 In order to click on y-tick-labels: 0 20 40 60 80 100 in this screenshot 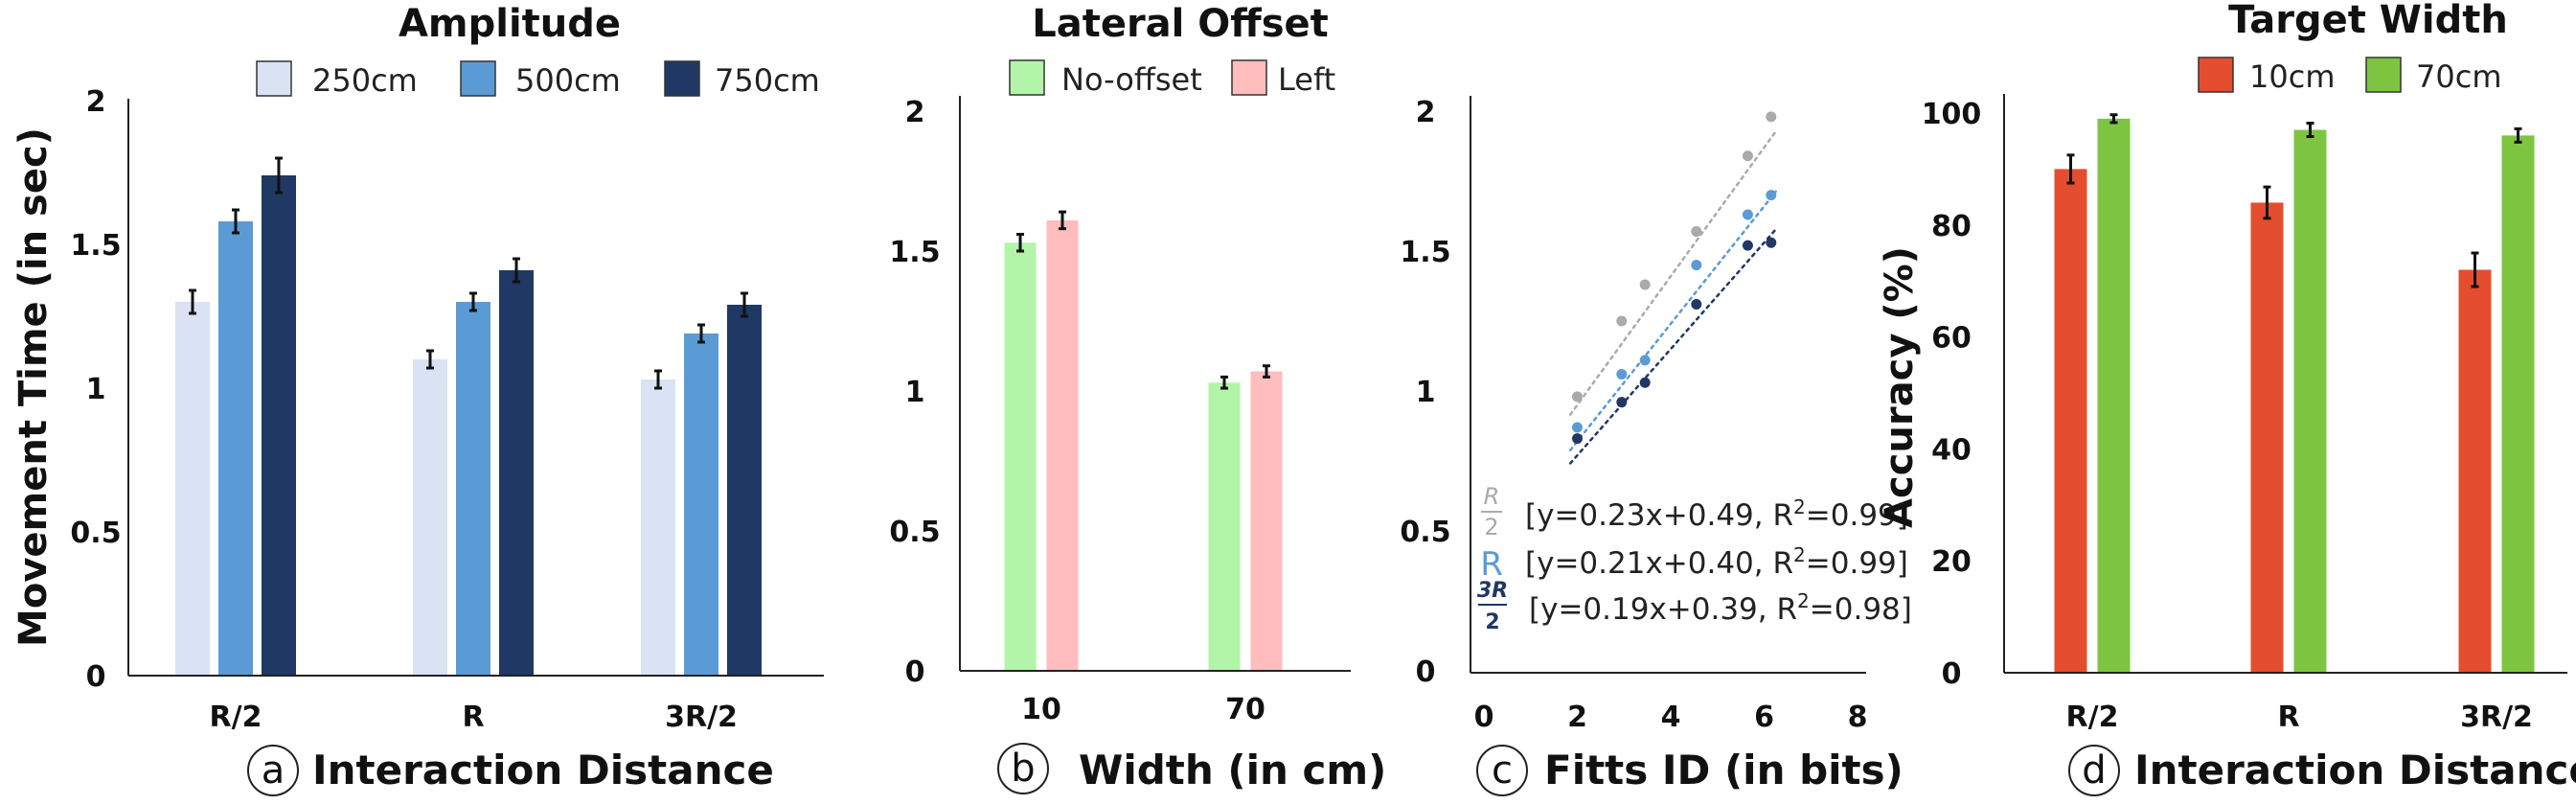, I will do `click(1952, 394)`.